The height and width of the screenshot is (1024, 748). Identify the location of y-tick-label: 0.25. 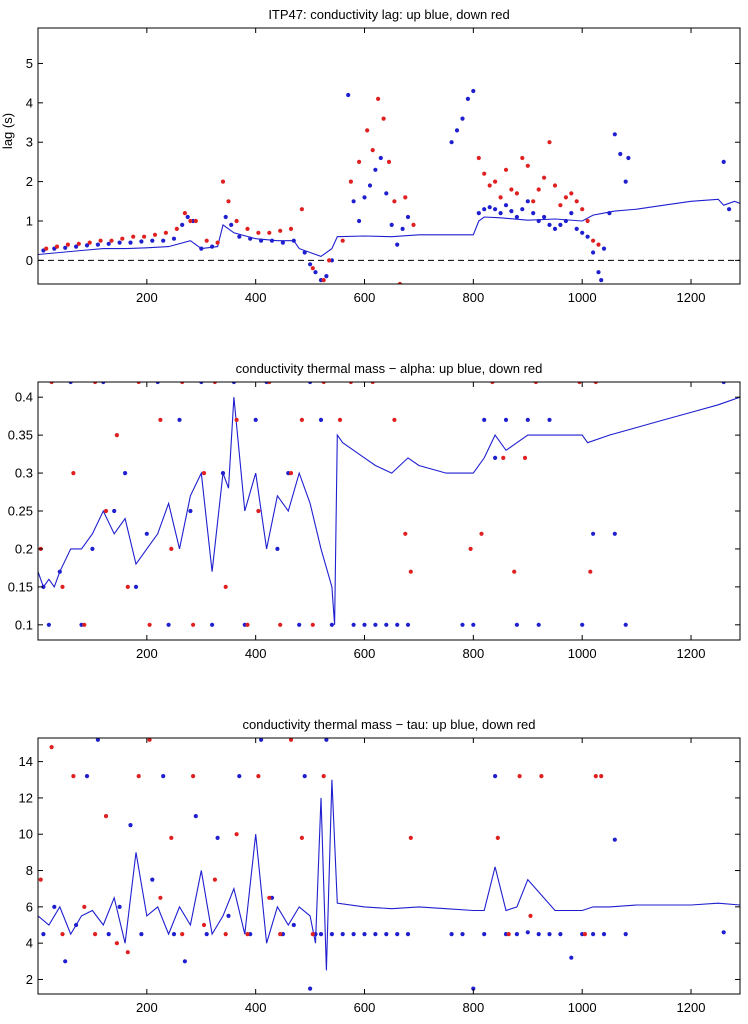
(20, 511).